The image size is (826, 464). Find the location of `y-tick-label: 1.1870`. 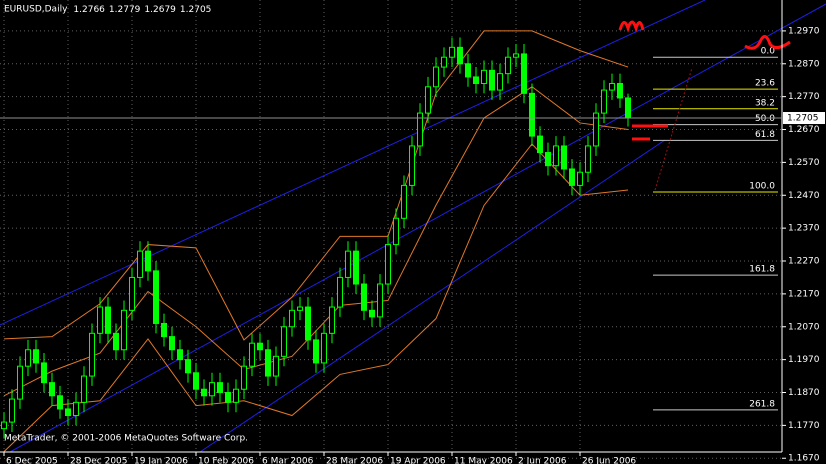

y-tick-label: 1.1870 is located at coordinates (804, 393).